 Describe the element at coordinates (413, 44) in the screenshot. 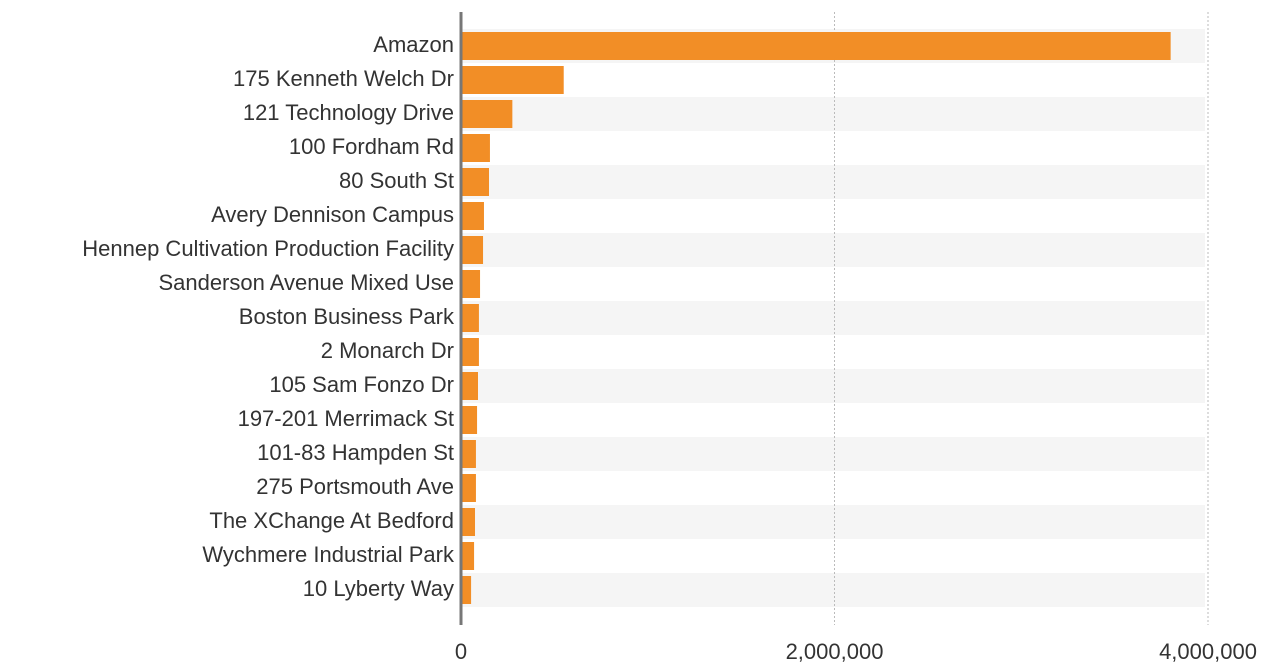

I see `y-tick-label: Amazon` at that location.